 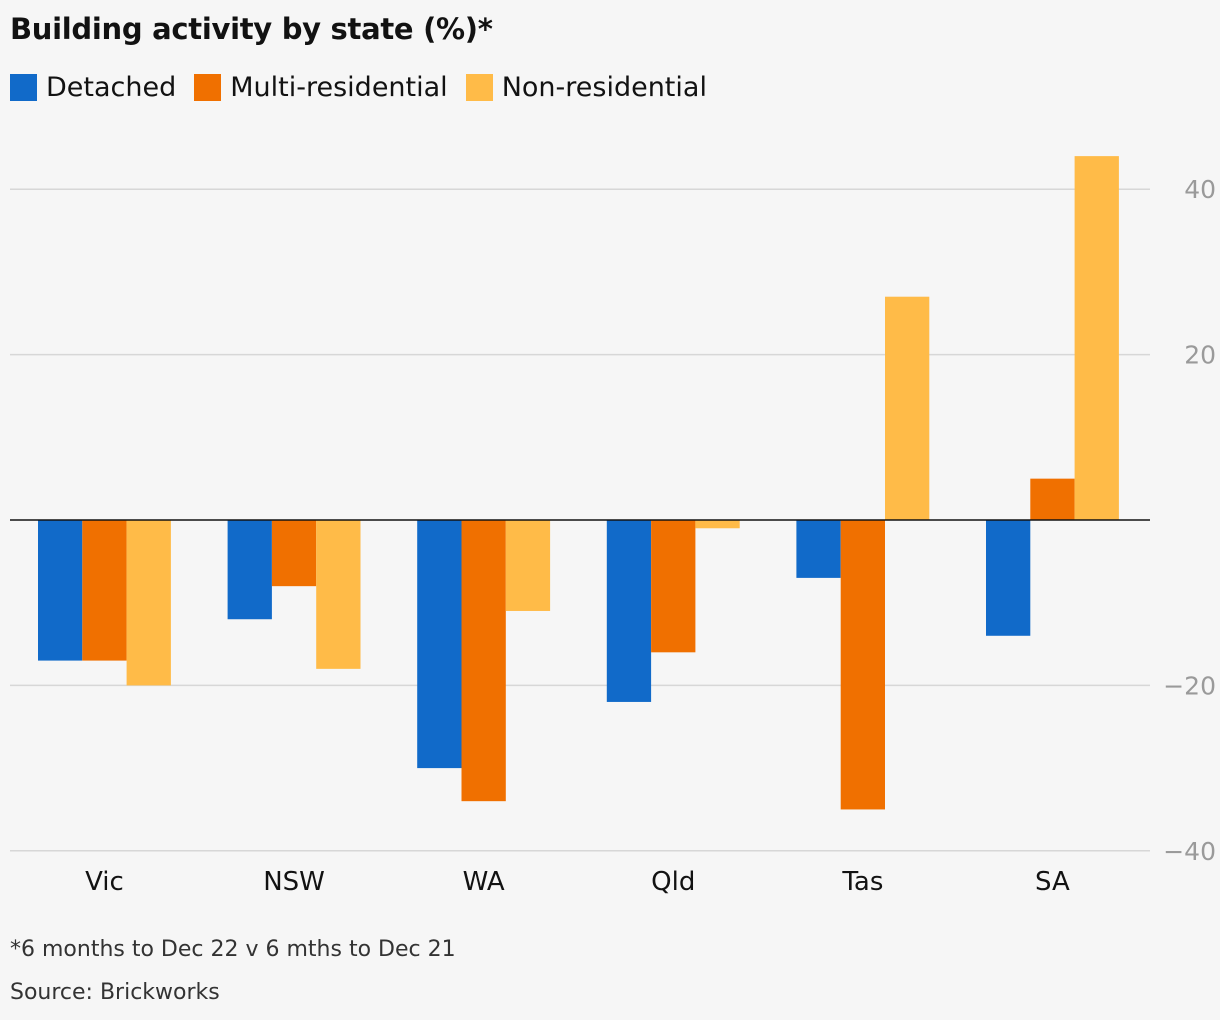 I want to click on bar-multi-residential-wa, so click(x=483, y=661).